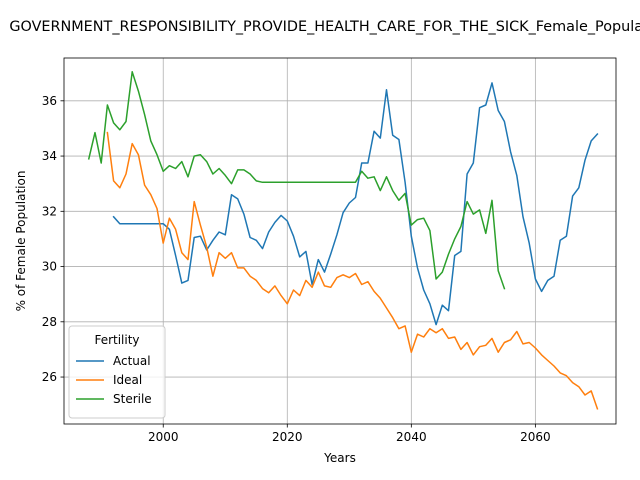 Image resolution: width=640 pixels, height=480 pixels. Describe the element at coordinates (411, 437) in the screenshot. I see `x-tick-label: 2040` at that location.